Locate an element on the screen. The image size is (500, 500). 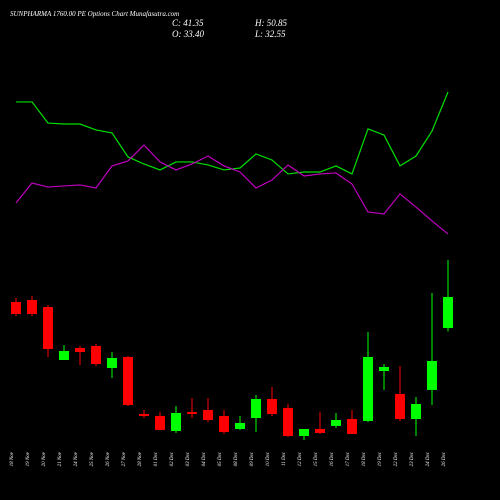
x-tick-label: 19 Dec is located at coordinates (380, 458).